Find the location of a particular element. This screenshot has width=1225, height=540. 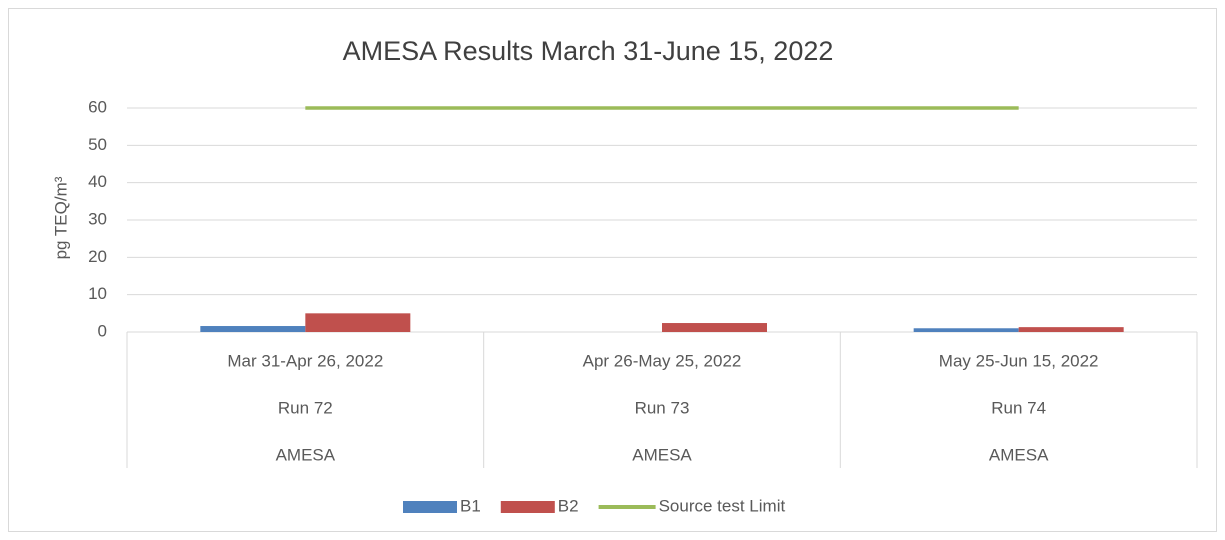

x-tick-label: Run 72 is located at coordinates (305, 407).